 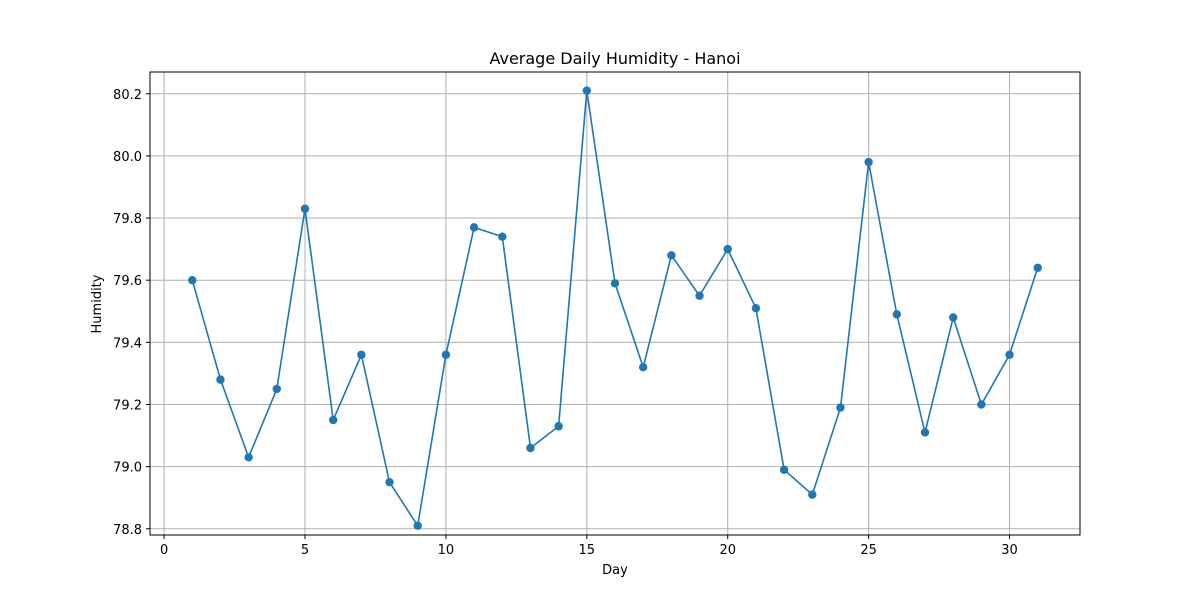 I want to click on x-tick-label: 5, so click(x=305, y=550).